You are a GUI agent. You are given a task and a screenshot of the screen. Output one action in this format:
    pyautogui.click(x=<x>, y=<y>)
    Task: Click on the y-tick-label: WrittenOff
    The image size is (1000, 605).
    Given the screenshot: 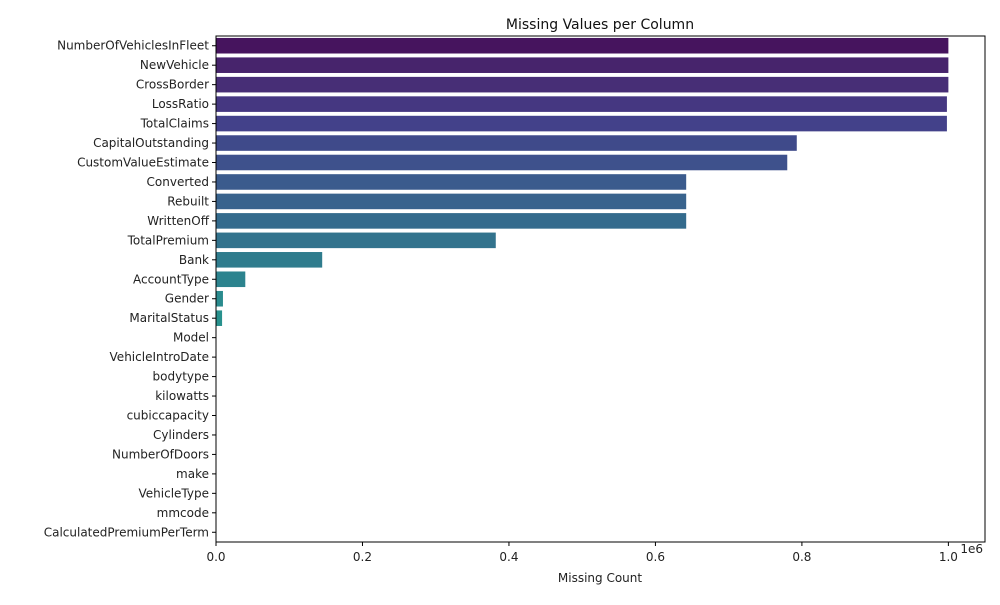 What is the action you would take?
    pyautogui.click(x=178, y=221)
    